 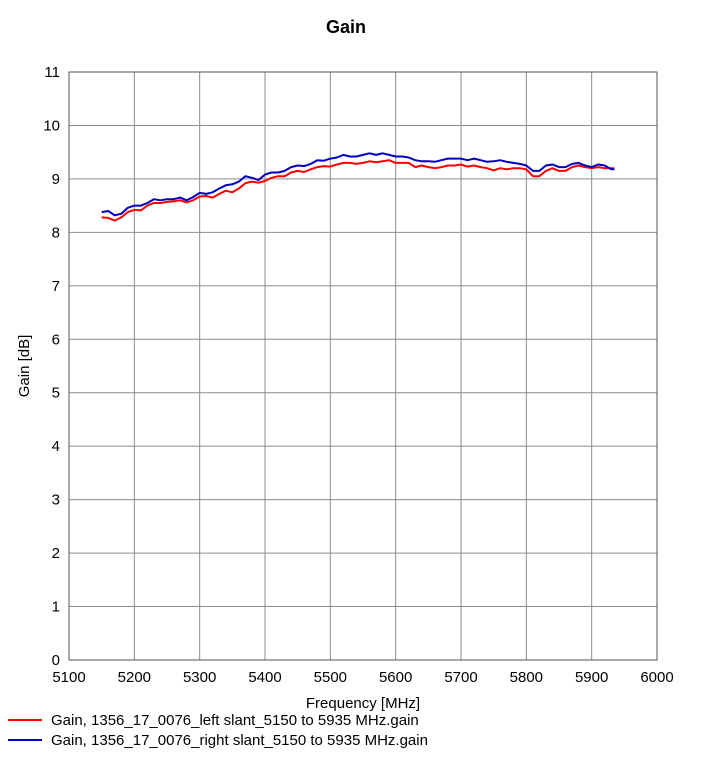 I want to click on y-axis-label: Gain [dB], so click(x=24, y=366).